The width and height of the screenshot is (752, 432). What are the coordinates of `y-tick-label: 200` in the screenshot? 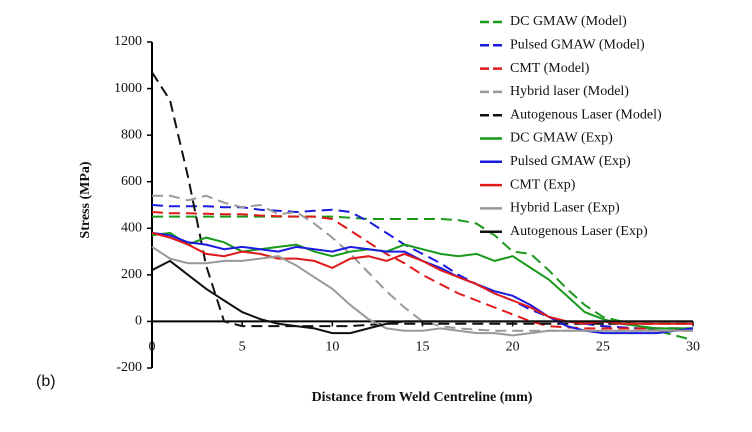 It's located at (131, 274).